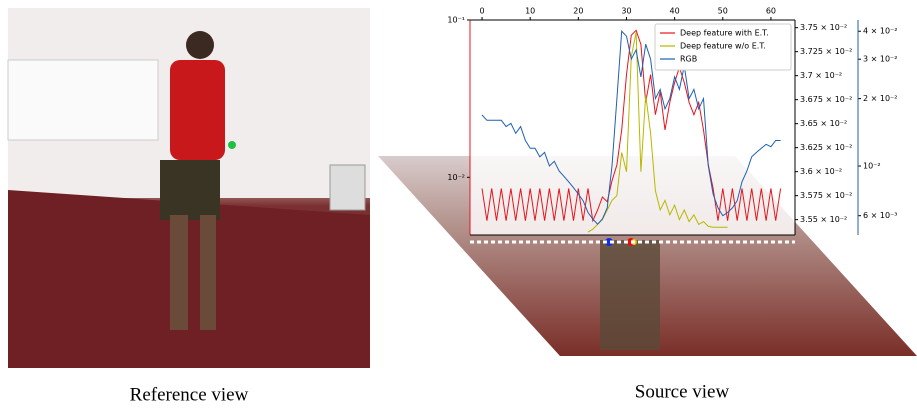  What do you see at coordinates (872, 166) in the screenshot?
I see `y3-tick-label: 10⁻²` at bounding box center [872, 166].